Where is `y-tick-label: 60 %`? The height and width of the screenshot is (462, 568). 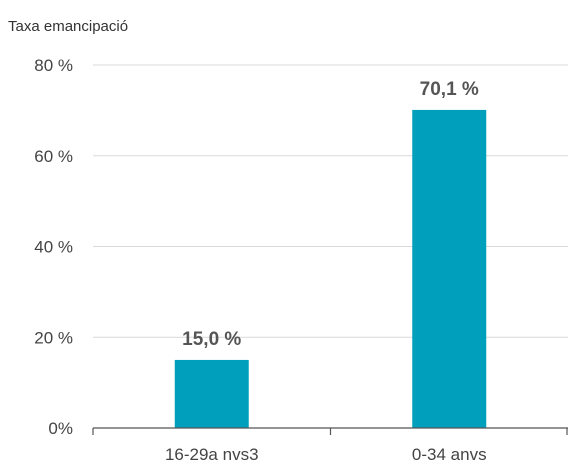 y-tick-label: 60 % is located at coordinates (53, 156).